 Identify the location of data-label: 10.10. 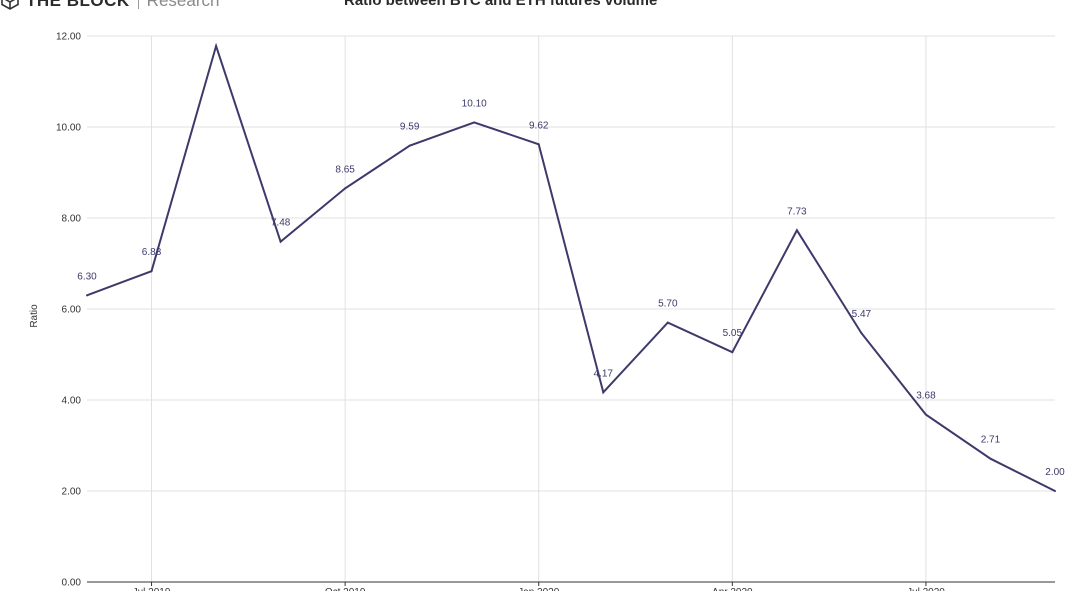
(474, 103).